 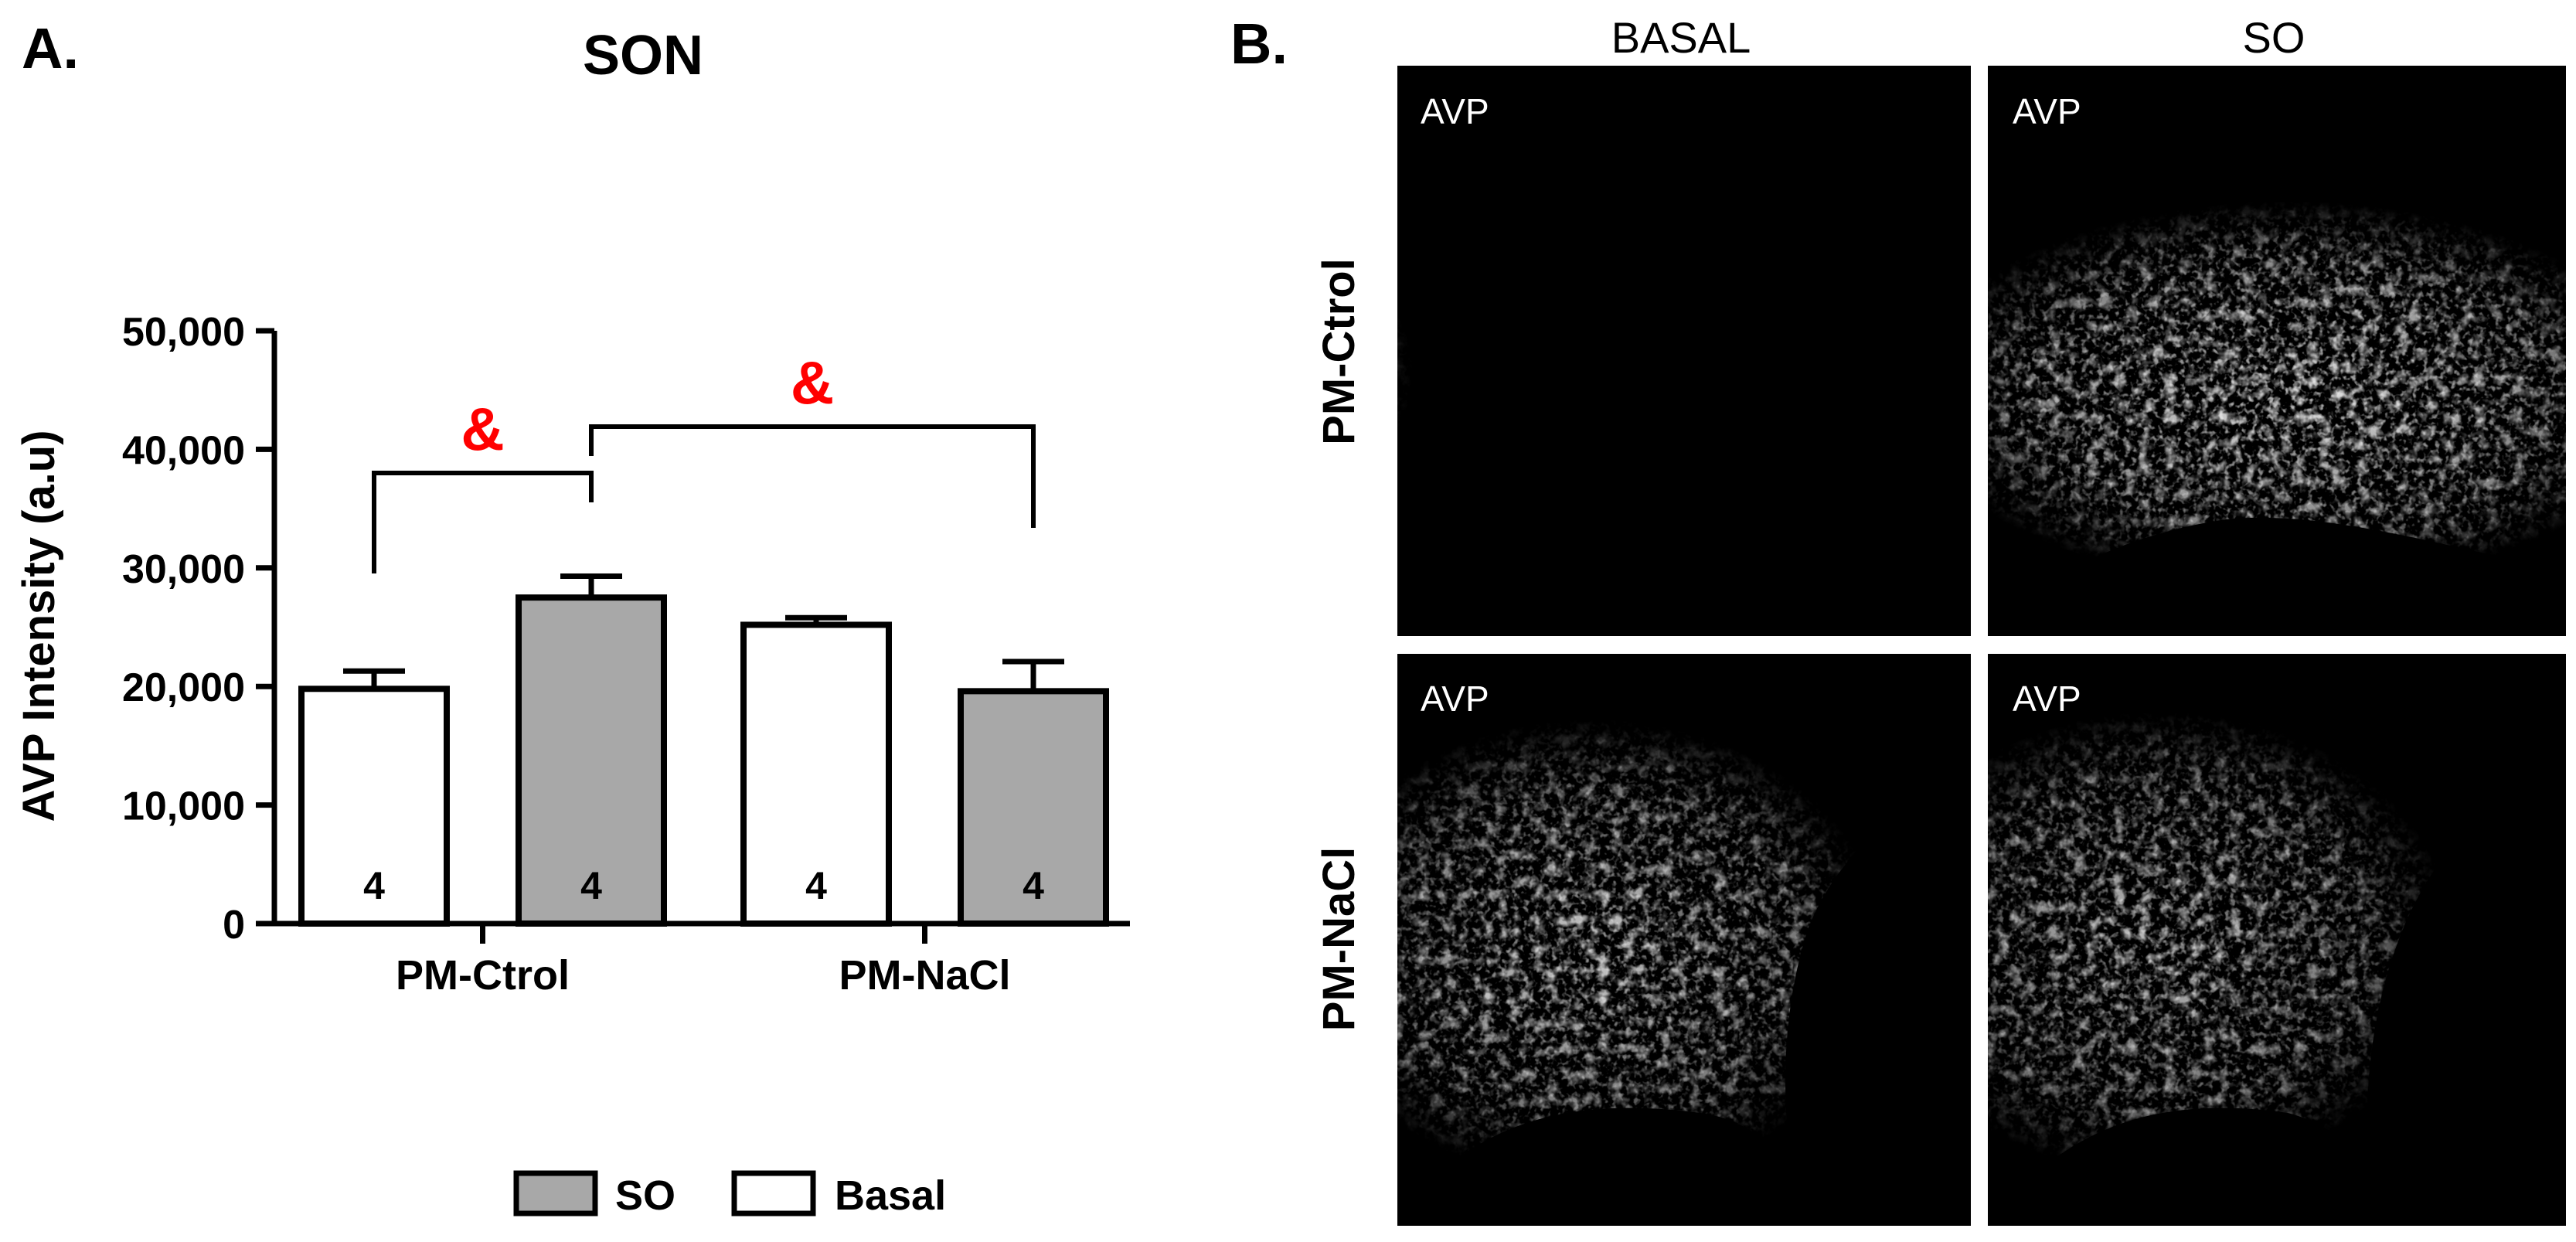 What do you see at coordinates (2277, 940) in the screenshot?
I see `micrograph-pm-nacl-so: AVP` at bounding box center [2277, 940].